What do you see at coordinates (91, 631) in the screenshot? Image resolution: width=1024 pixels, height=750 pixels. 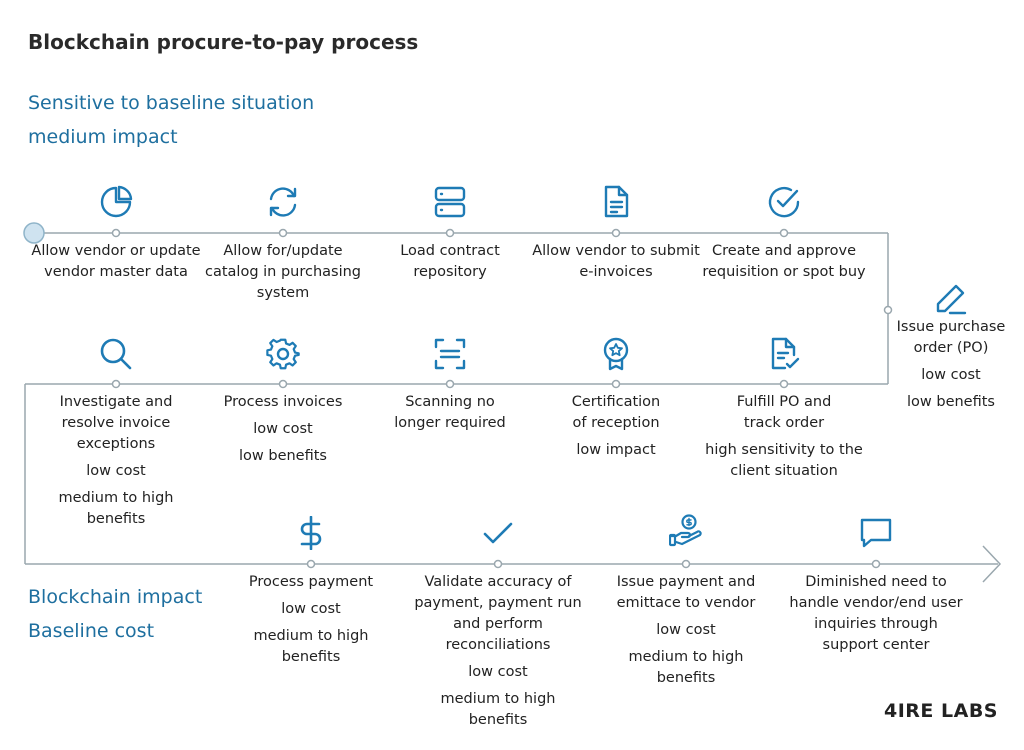 I see `legend-bottom-line-2: Baseline cost` at bounding box center [91, 631].